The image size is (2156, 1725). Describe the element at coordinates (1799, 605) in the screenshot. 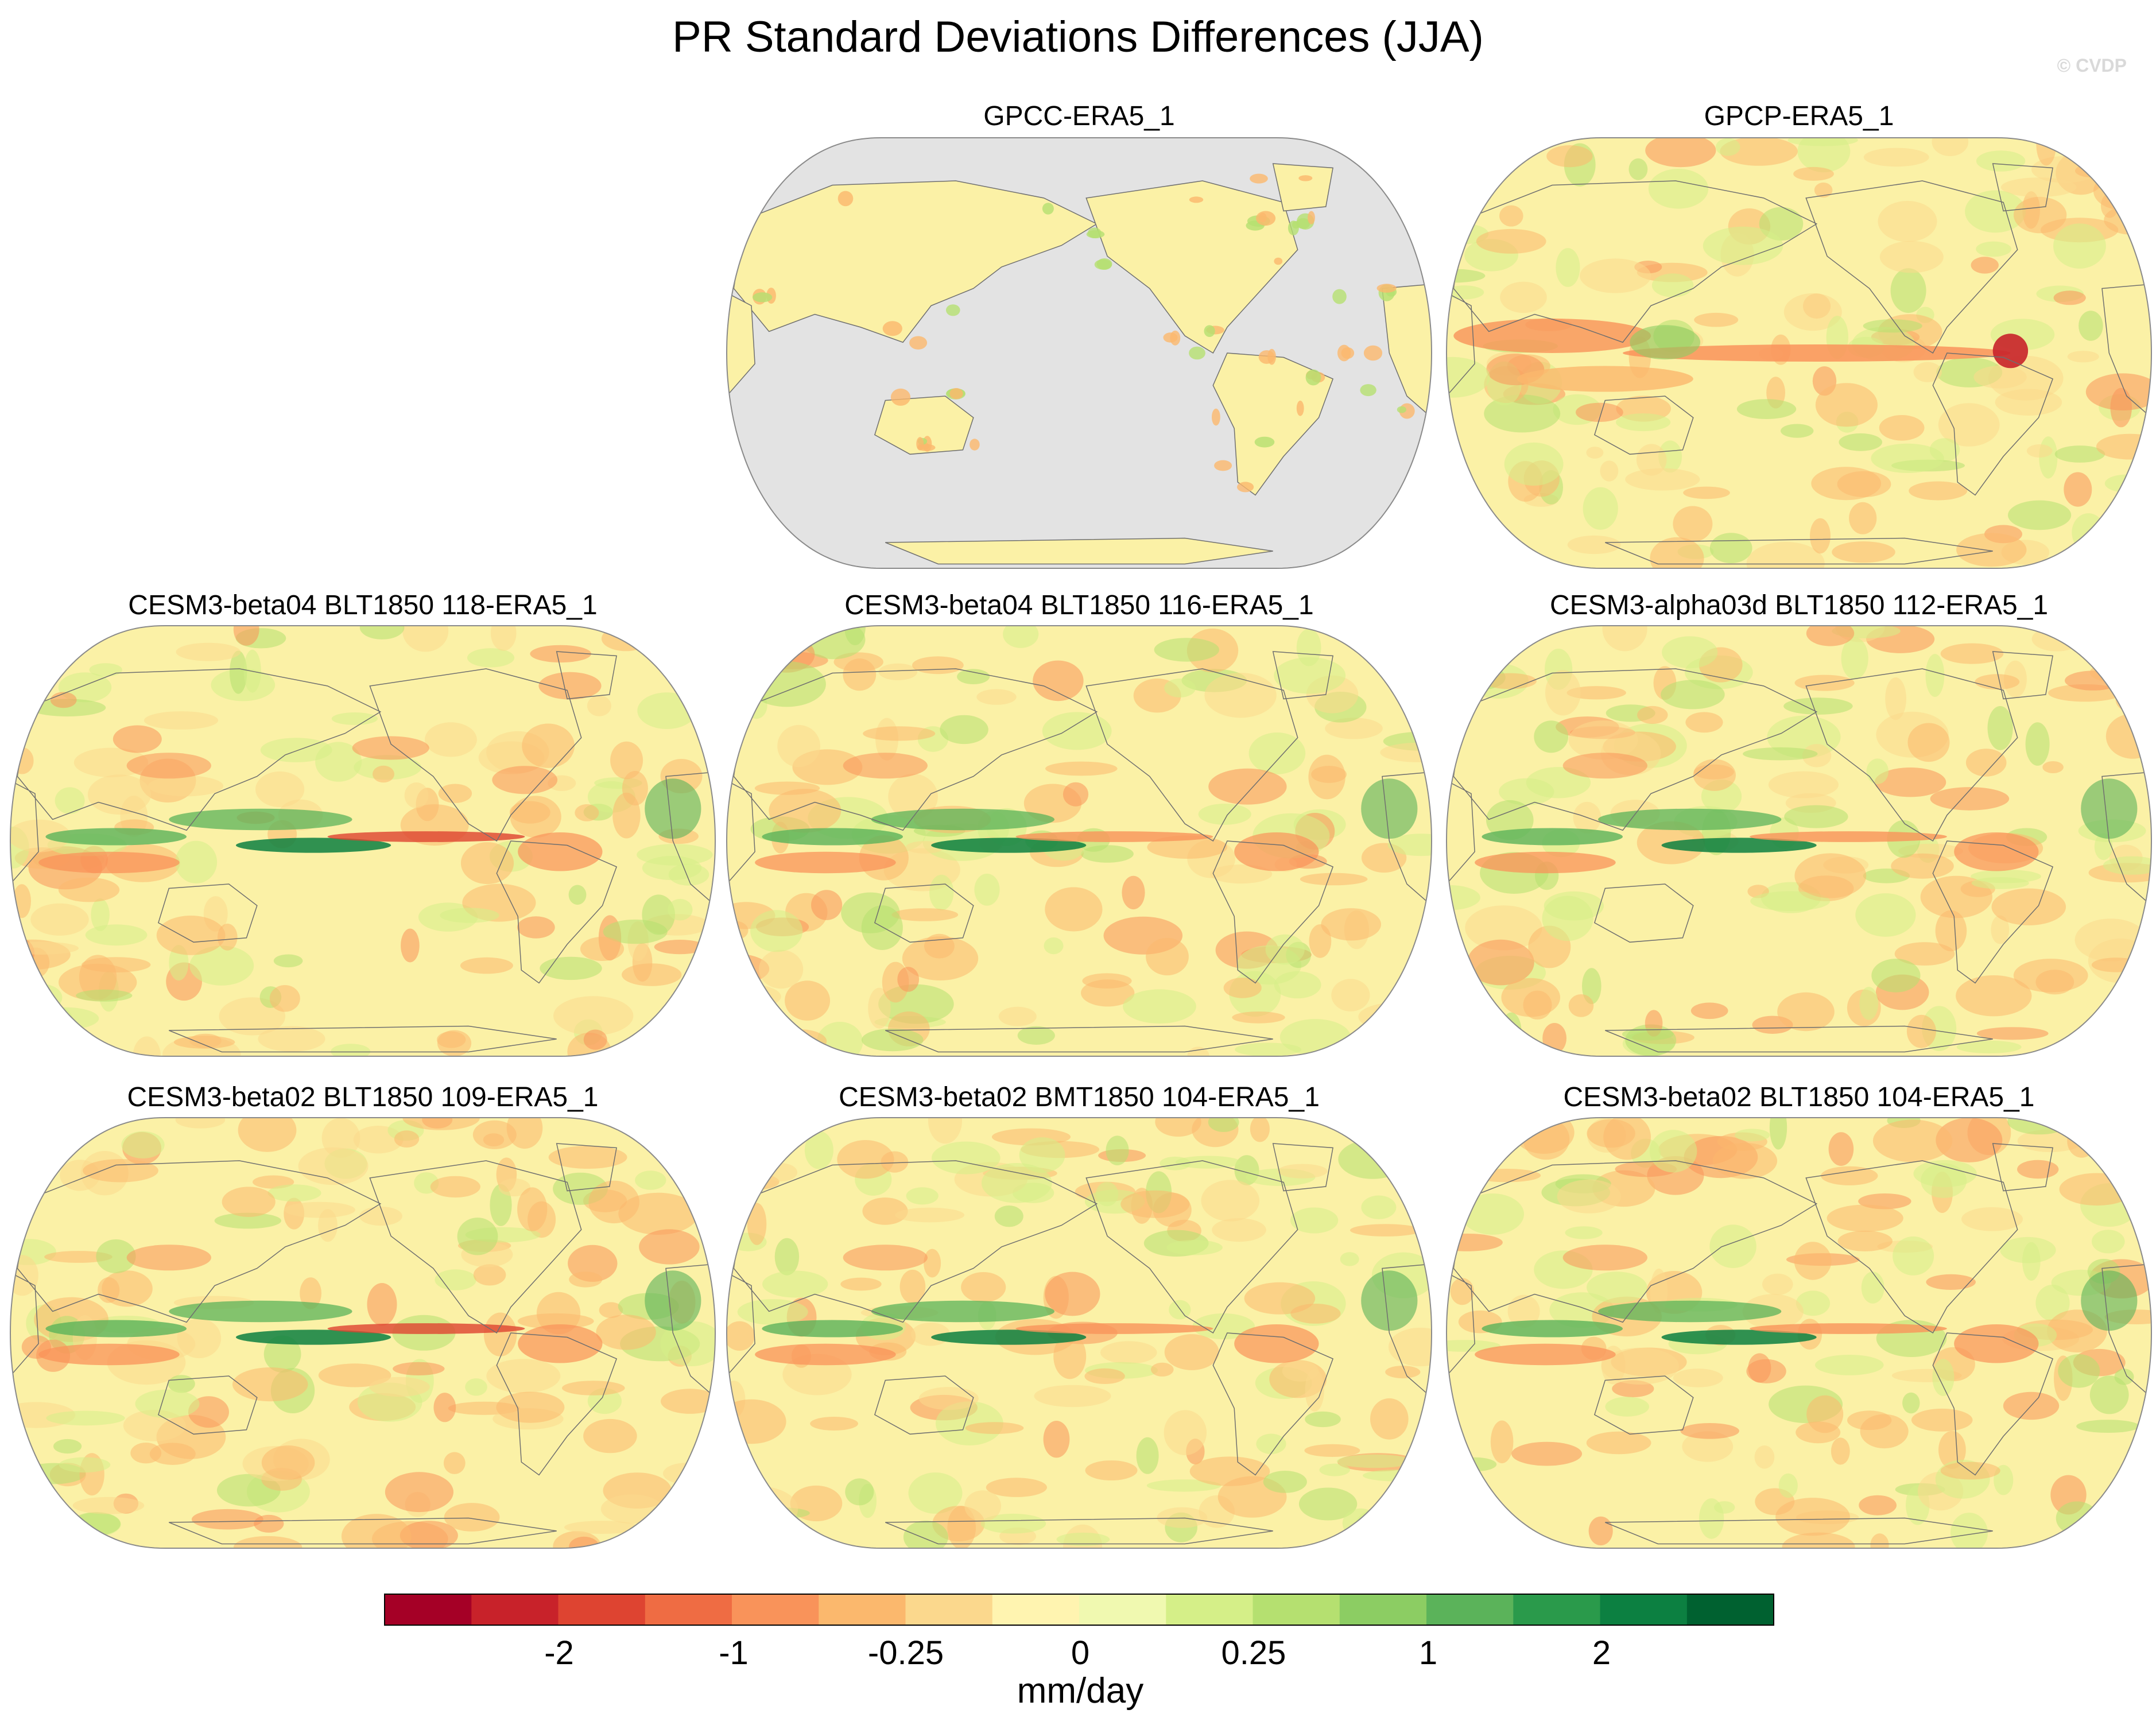

I see `panel-title-alpha03d-112: CESM3-alpha03d BLT1850 112-ERA5_1` at that location.